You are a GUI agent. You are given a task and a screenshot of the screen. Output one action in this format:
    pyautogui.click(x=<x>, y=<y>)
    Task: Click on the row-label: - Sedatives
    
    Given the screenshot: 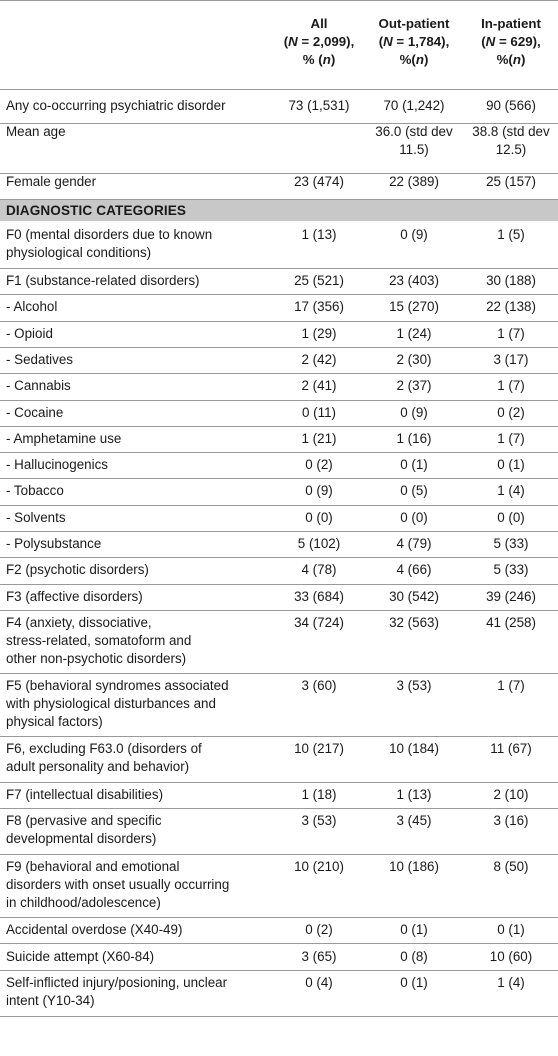 What is the action you would take?
    pyautogui.click(x=140, y=360)
    